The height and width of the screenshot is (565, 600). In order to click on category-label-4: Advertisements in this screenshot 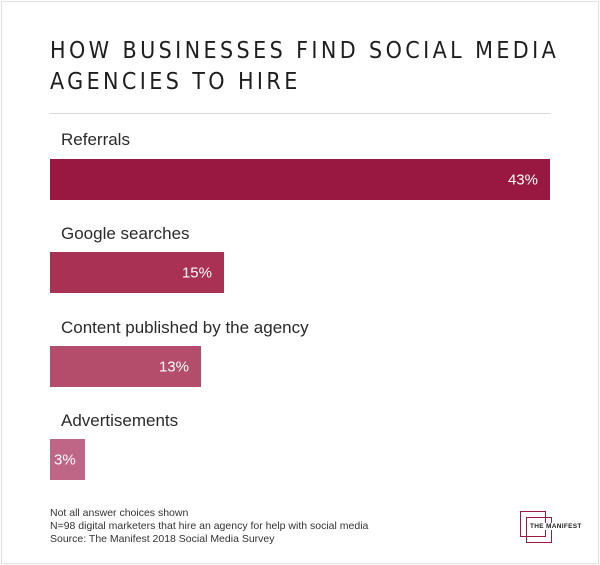, I will do `click(120, 420)`.